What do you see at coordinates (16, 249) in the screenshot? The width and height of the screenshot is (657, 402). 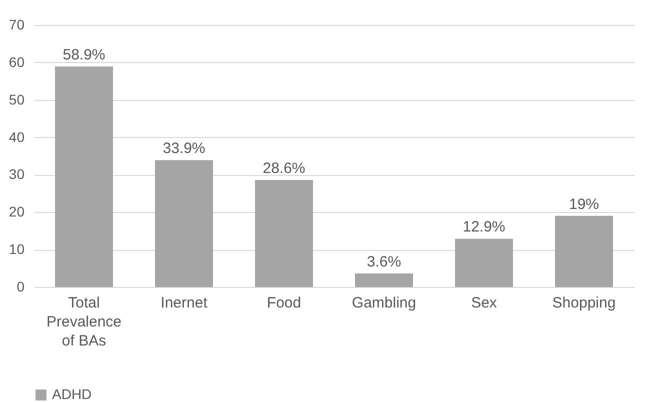 I see `y-tick-label: 10` at bounding box center [16, 249].